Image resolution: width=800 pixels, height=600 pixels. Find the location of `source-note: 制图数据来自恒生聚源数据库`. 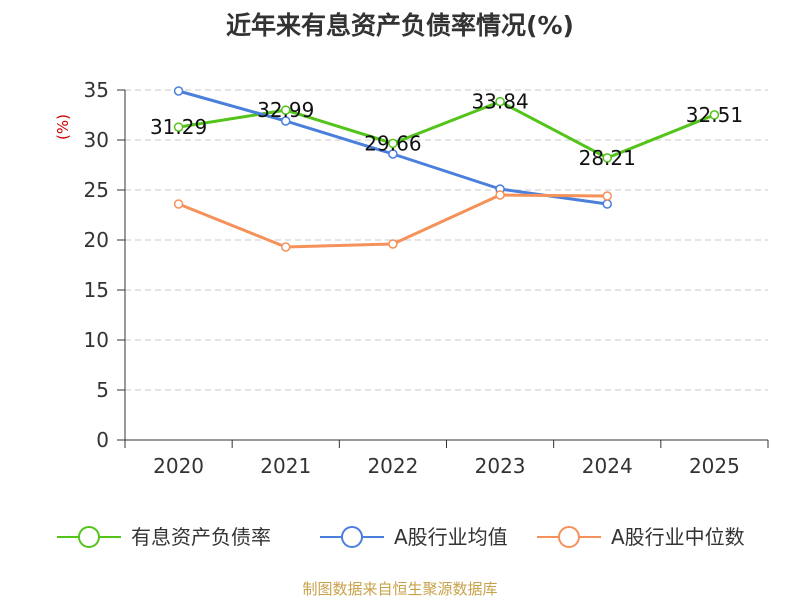

source-note: 制图数据来自恒生聚源数据库 is located at coordinates (399, 589).